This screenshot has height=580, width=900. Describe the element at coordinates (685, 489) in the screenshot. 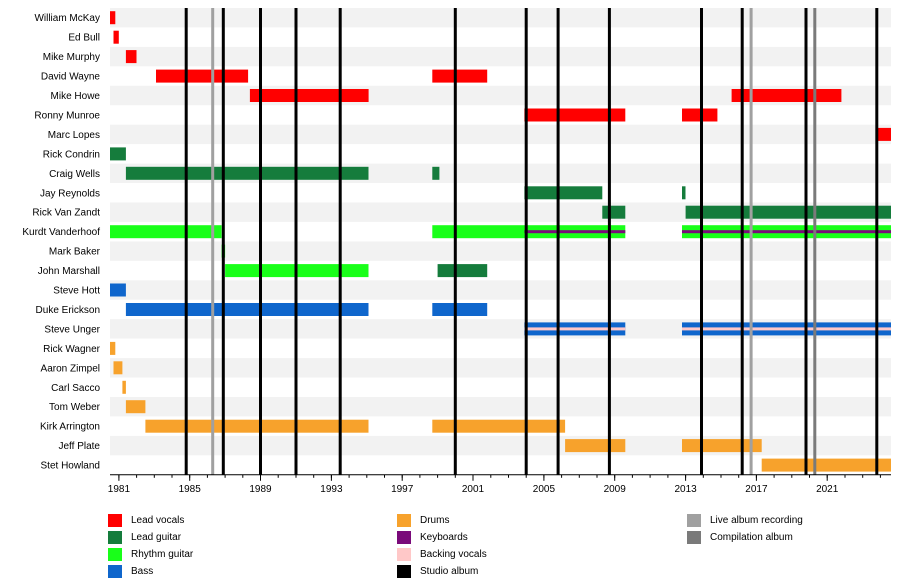

I see `x-tick-label-2013: 2013` at that location.